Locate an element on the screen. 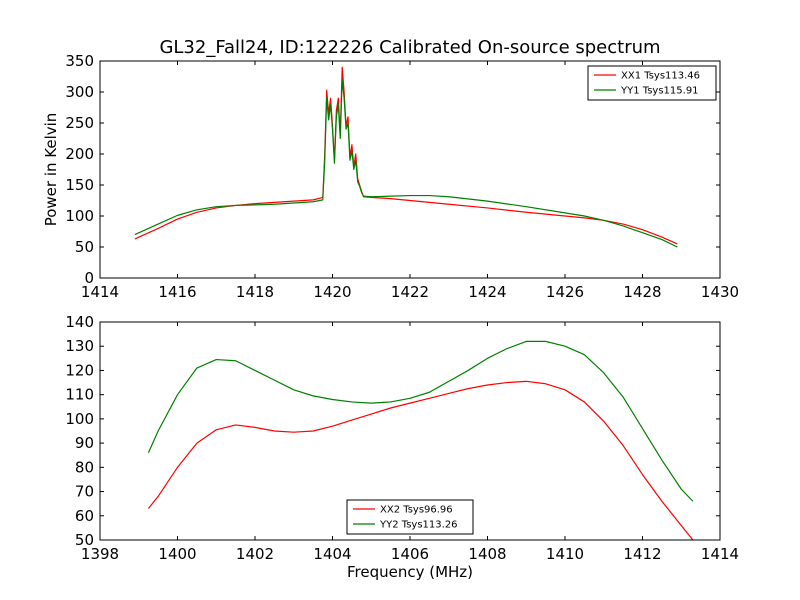 The width and height of the screenshot is (800, 600). bottom-x-tick-label: 1404 is located at coordinates (332, 554).